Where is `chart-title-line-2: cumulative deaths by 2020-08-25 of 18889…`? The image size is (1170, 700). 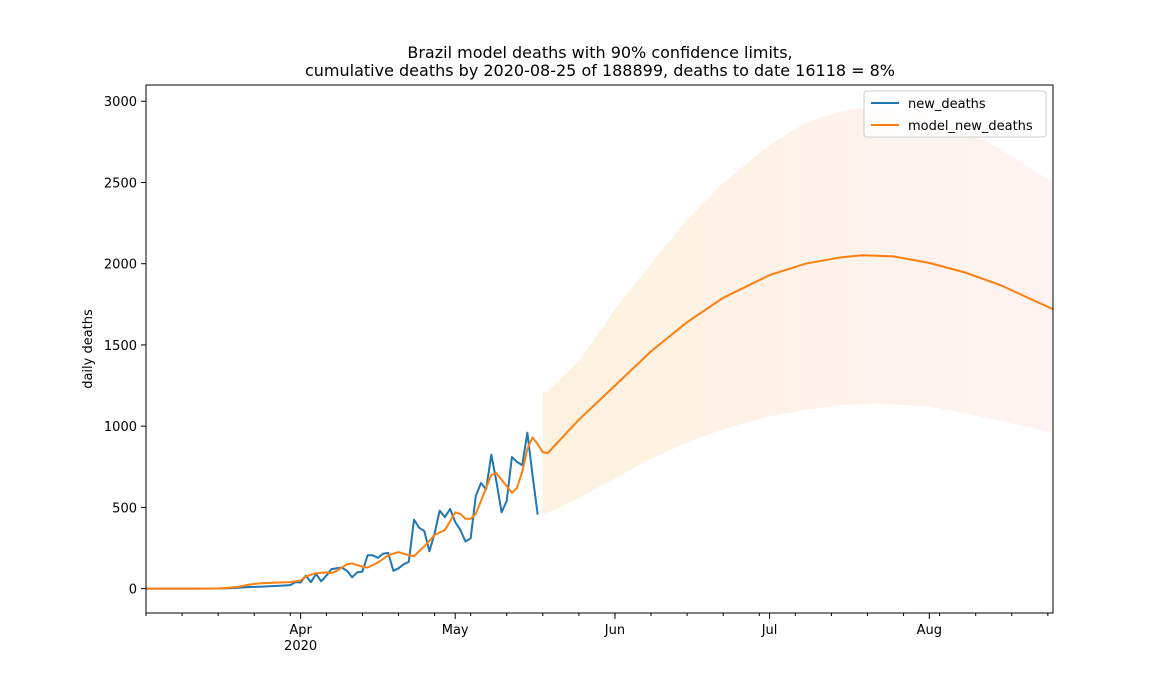
chart-title-line-2: cumulative deaths by 2020-08-25 of 18889… is located at coordinates (600, 70).